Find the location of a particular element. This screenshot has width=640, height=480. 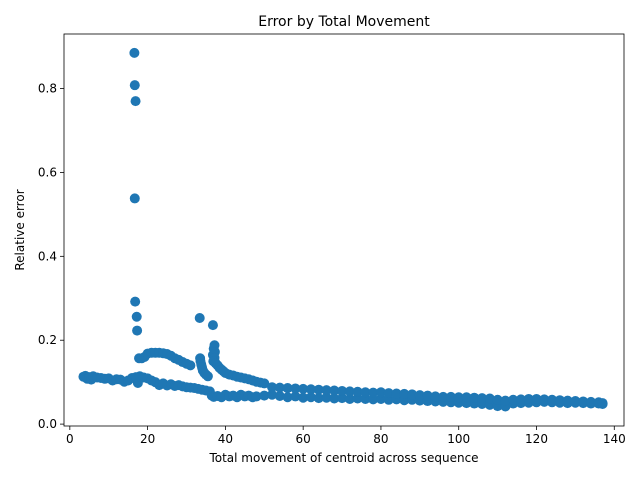

x-tick-label: 40 is located at coordinates (225, 439).